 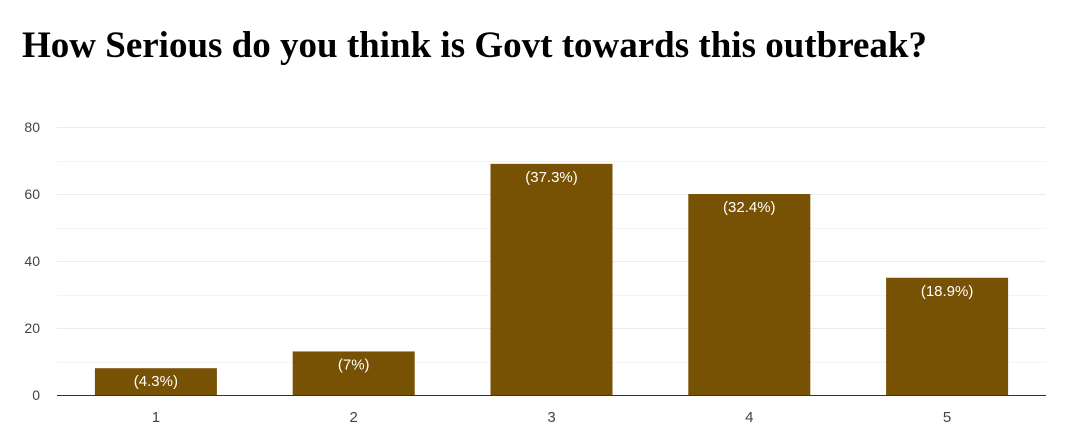 I want to click on y-tick-label: 0, so click(x=36, y=395).